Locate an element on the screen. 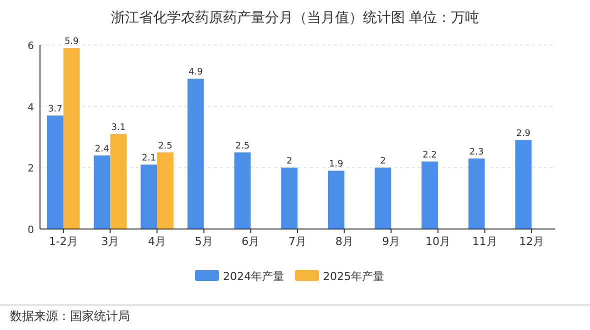  data-label: 2.4 is located at coordinates (102, 149).